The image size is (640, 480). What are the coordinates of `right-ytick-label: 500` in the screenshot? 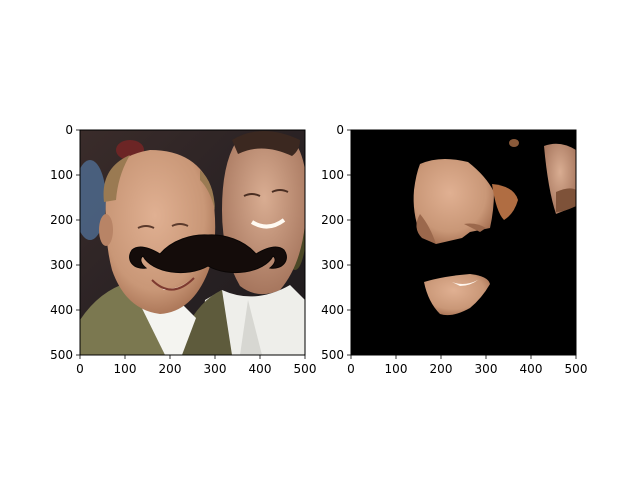 It's located at (332, 355).